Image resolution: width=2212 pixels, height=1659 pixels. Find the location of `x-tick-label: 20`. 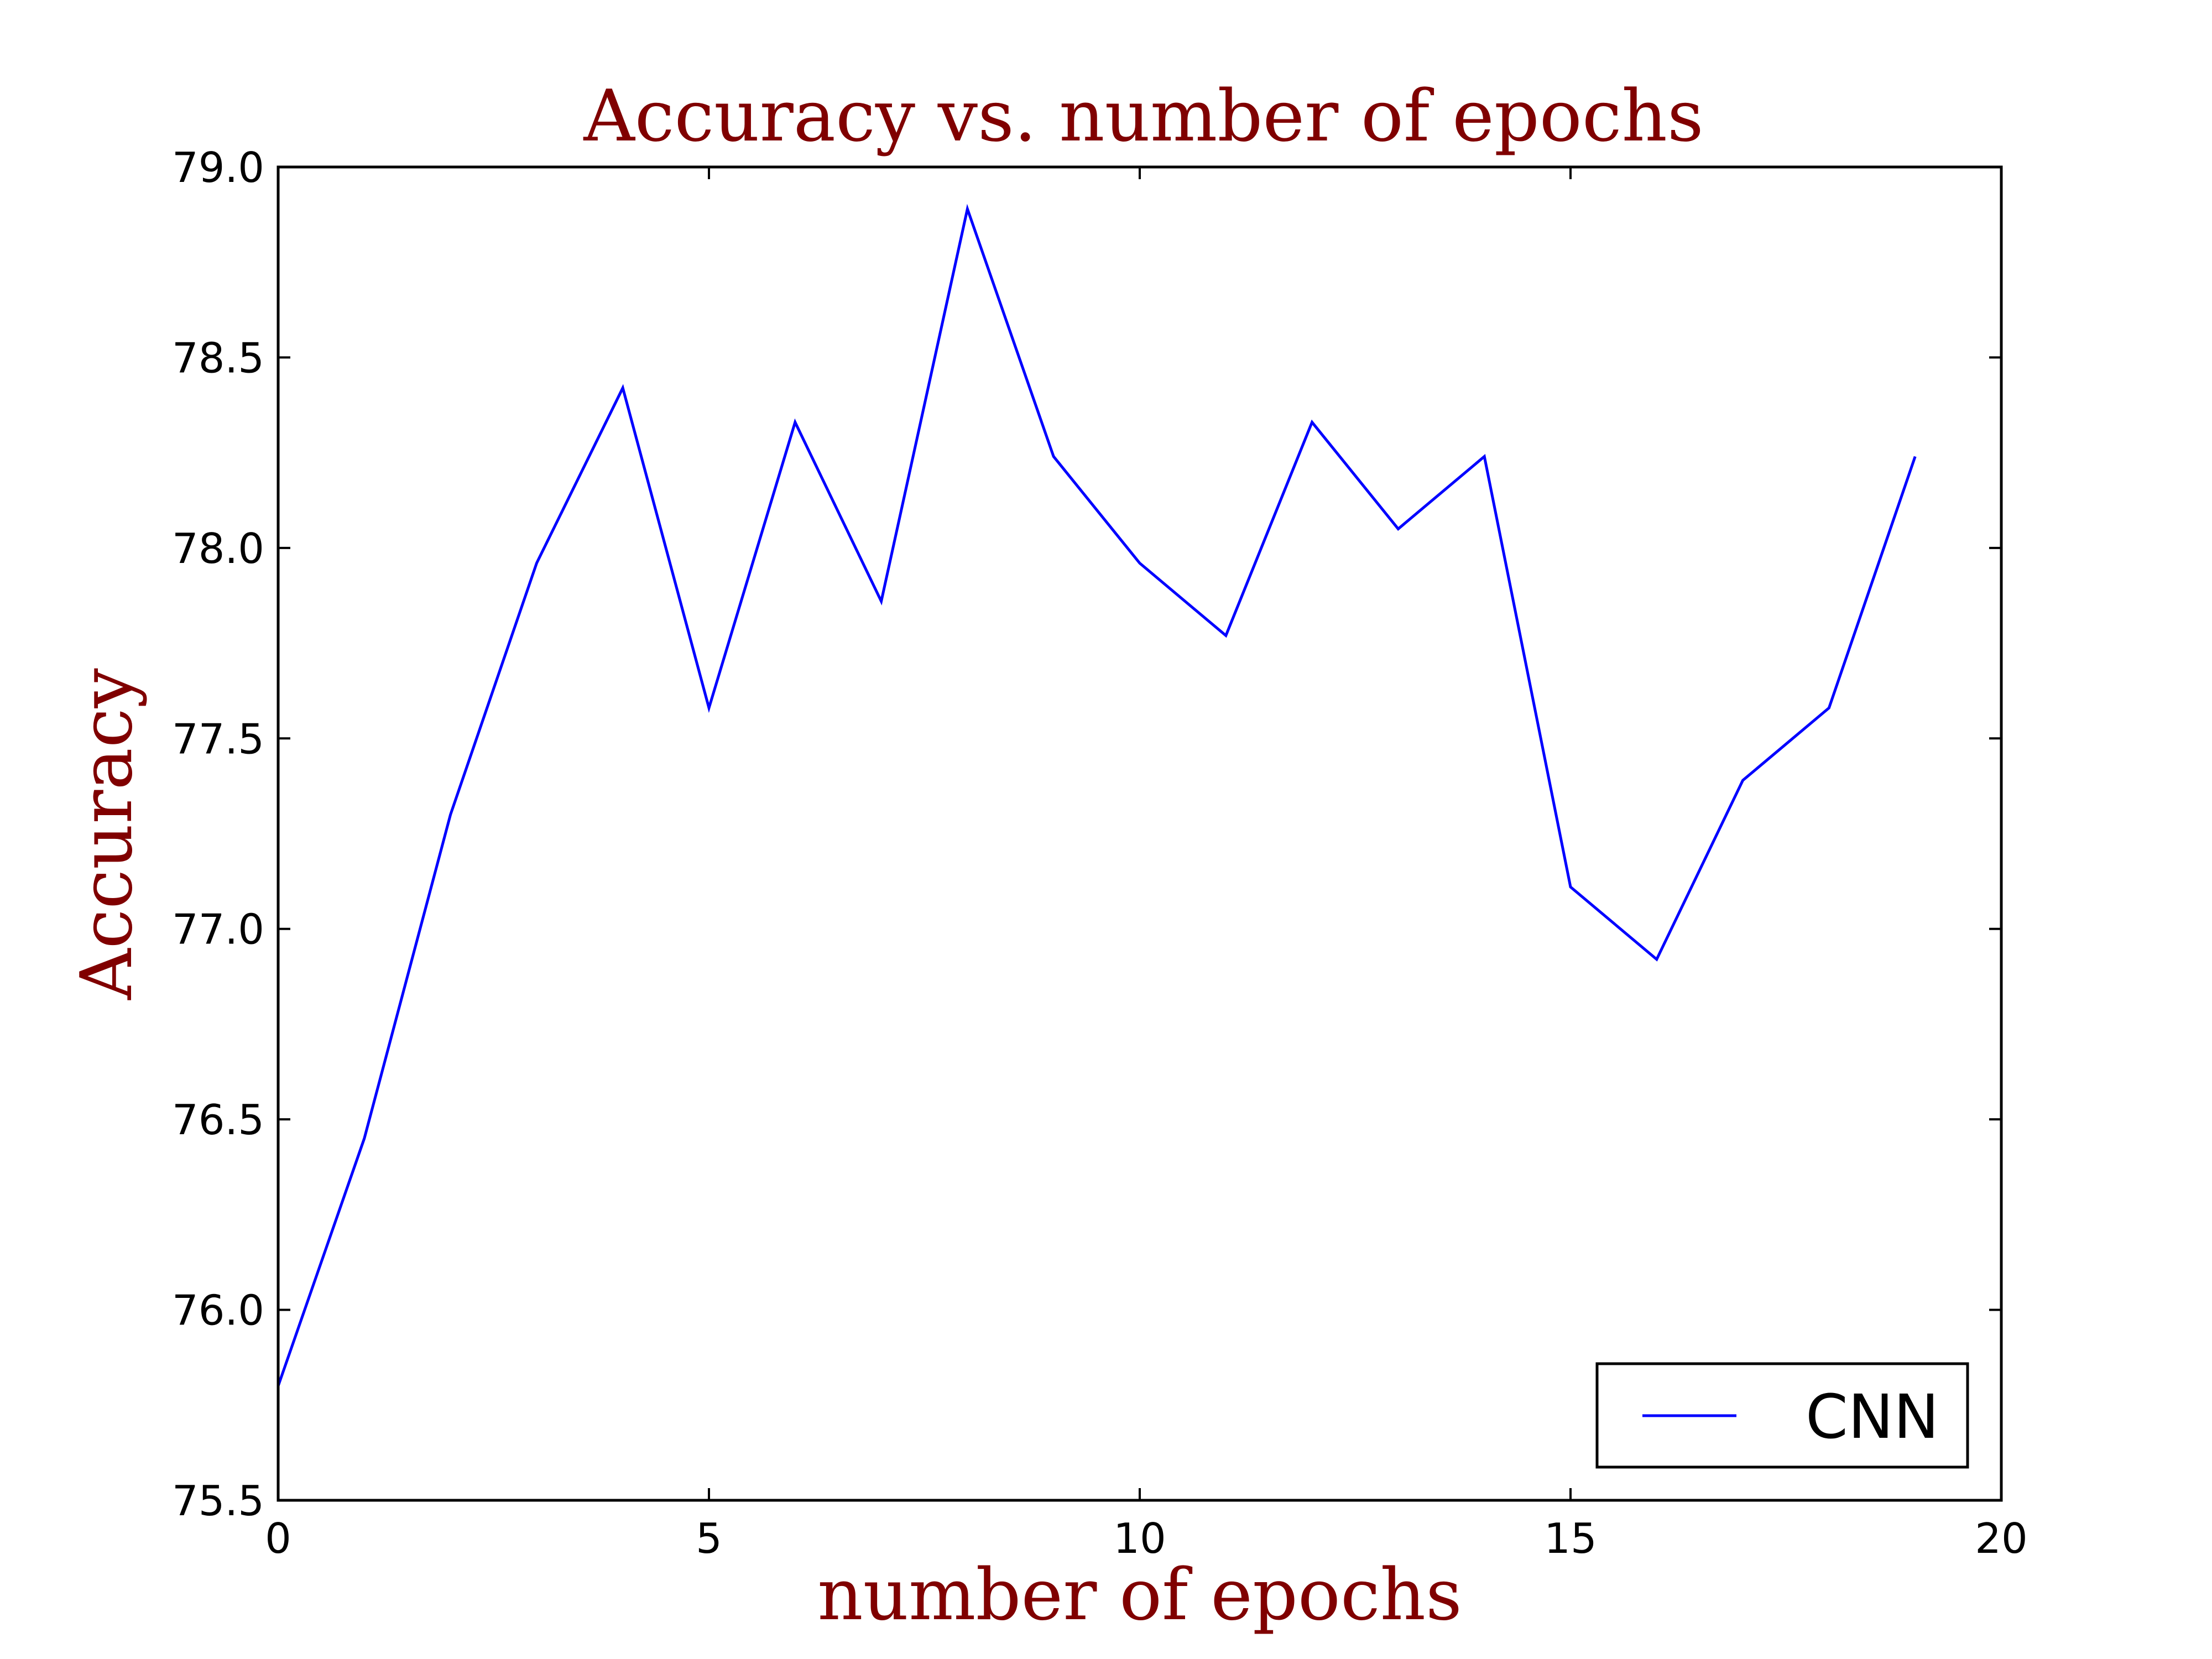

x-tick-label: 20 is located at coordinates (2001, 1539).